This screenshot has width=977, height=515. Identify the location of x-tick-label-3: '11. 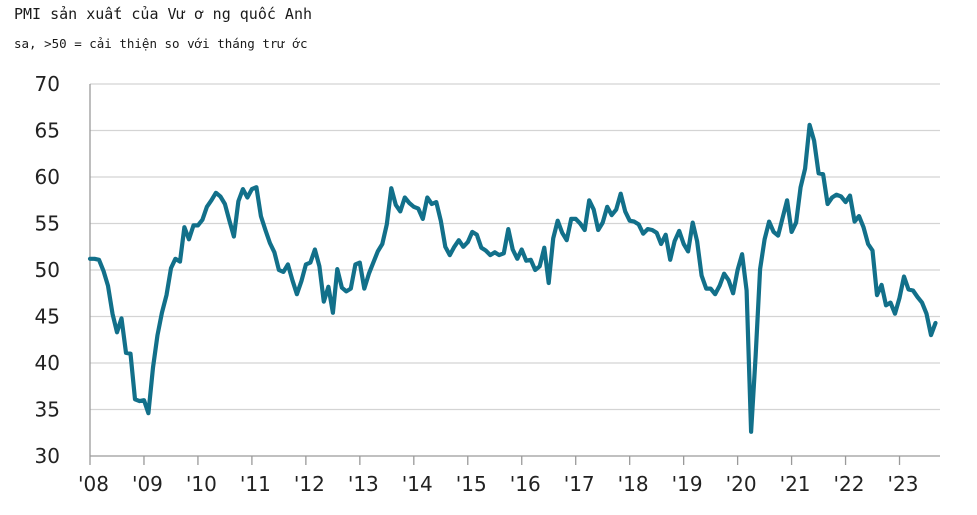
(255, 484).